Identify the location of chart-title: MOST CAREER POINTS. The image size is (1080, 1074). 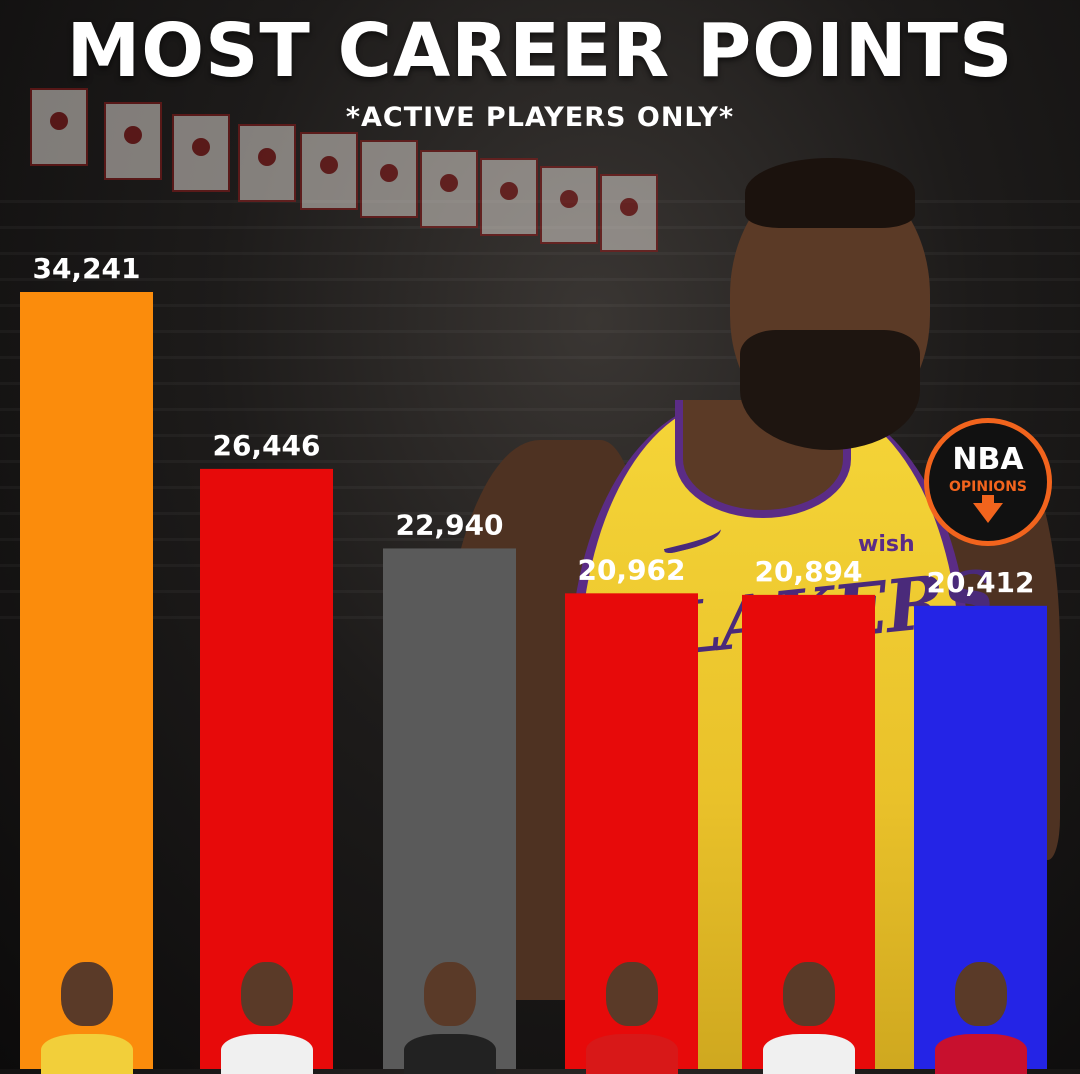
(540, 51).